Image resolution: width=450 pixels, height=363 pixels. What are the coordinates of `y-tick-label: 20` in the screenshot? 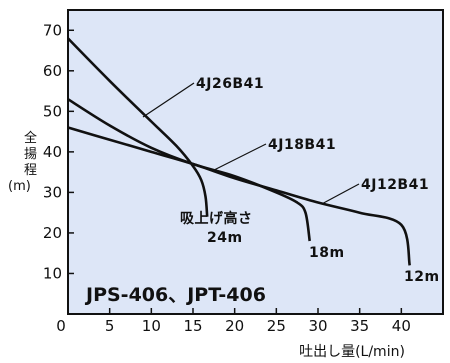 It's located at (52, 233).